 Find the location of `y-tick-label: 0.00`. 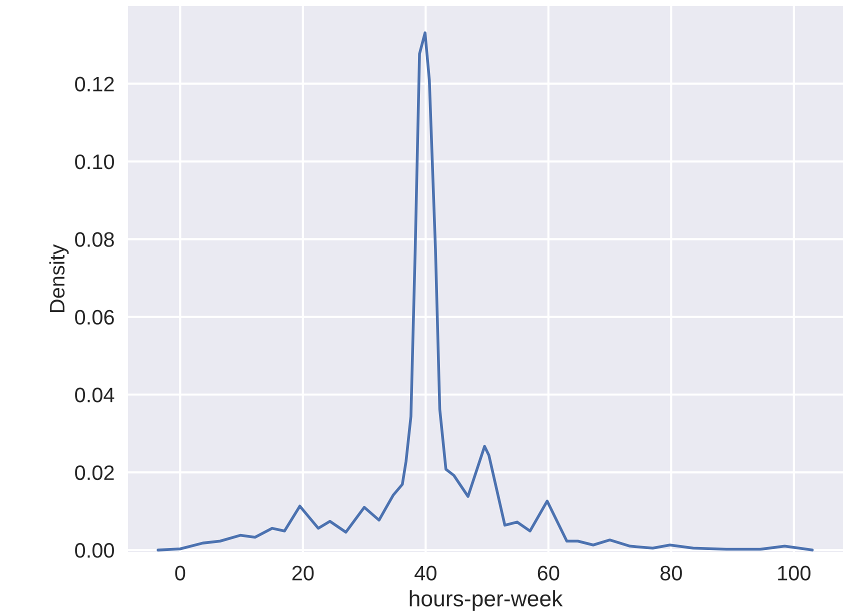

y-tick-label: 0.00 is located at coordinates (94, 550).